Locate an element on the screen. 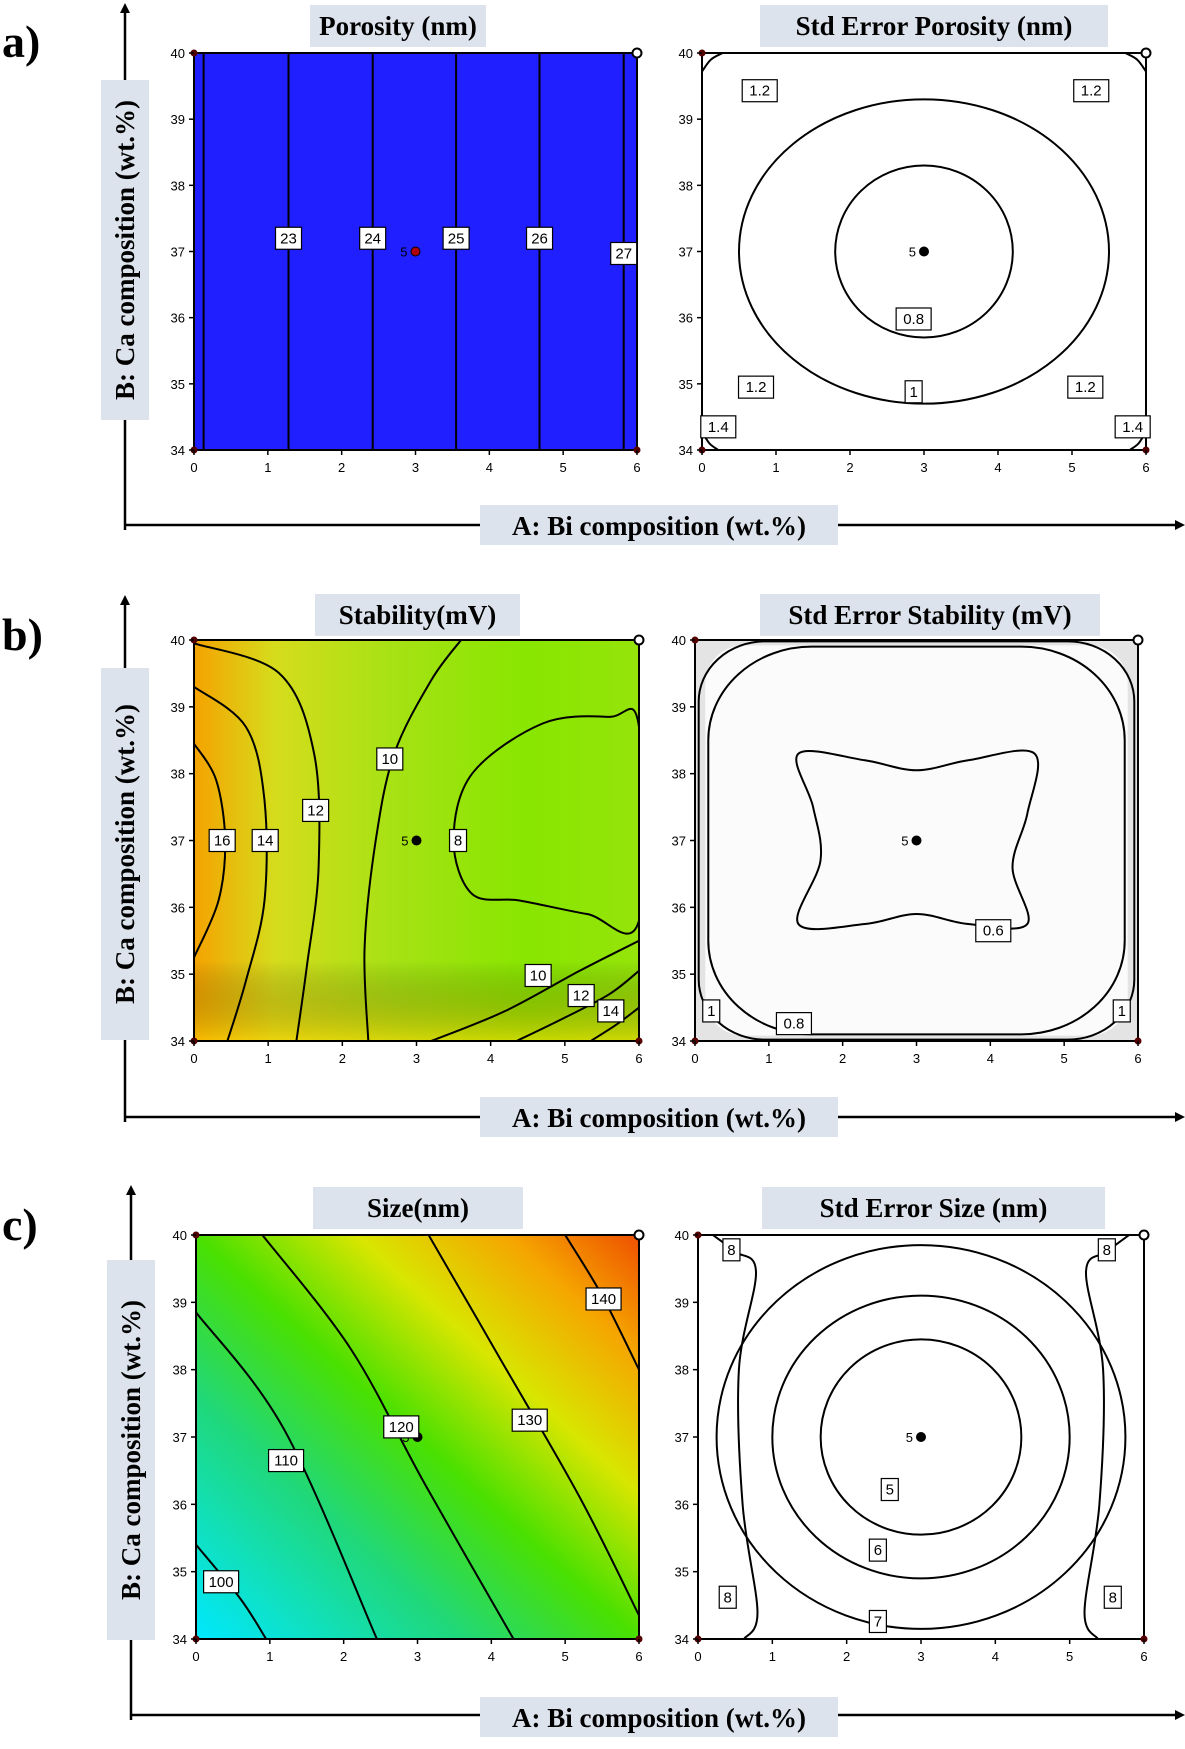  stability-ytick-label: 36 is located at coordinates (178, 907).